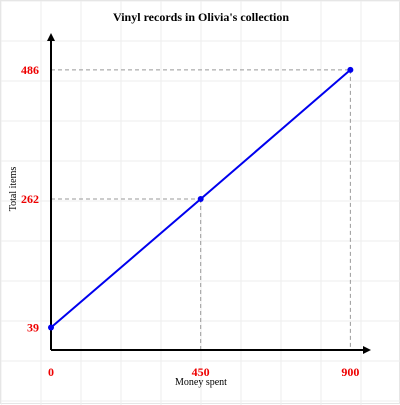 The height and width of the screenshot is (405, 400). What do you see at coordinates (51, 37) in the screenshot?
I see `y-axis-arrow-icon` at bounding box center [51, 37].